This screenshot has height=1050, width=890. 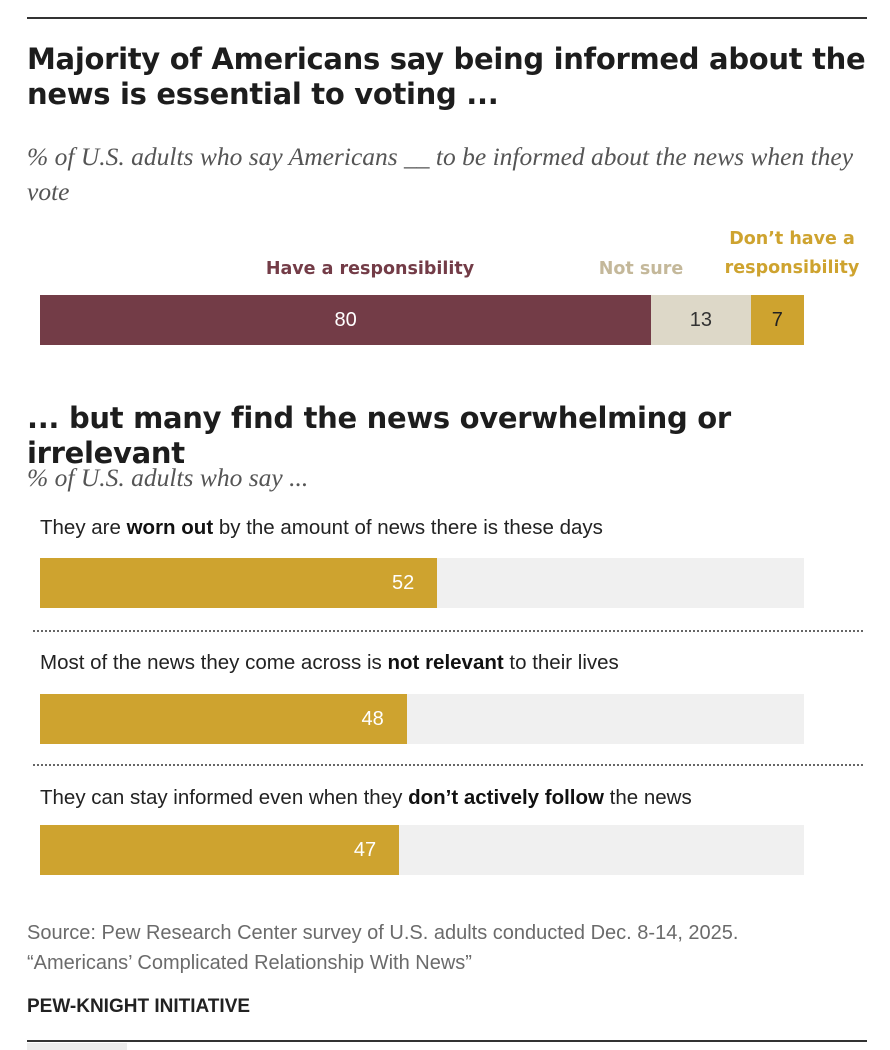 I want to click on label-emphasis: worn out, so click(x=170, y=527).